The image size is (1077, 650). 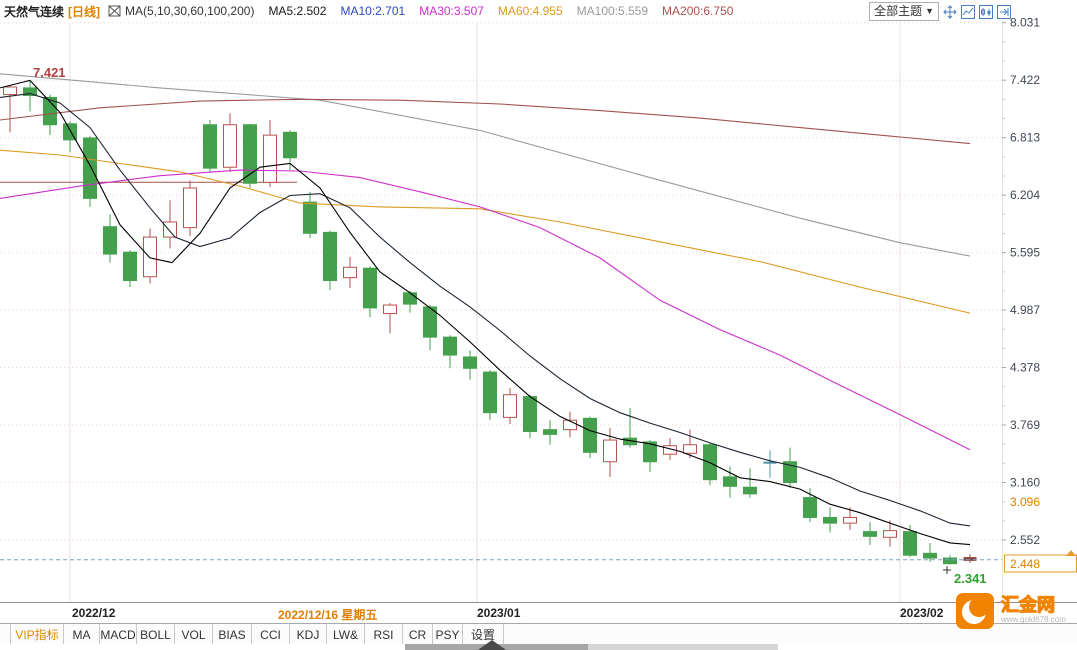 What do you see at coordinates (683, 647) in the screenshot?
I see `scrollbar-track` at bounding box center [683, 647].